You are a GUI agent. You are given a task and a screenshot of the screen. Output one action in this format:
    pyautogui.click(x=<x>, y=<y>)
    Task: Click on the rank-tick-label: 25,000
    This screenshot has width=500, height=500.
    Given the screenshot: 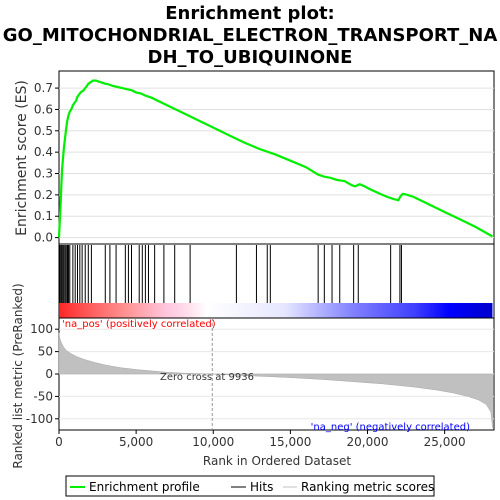 What is the action you would take?
    pyautogui.click(x=445, y=442)
    